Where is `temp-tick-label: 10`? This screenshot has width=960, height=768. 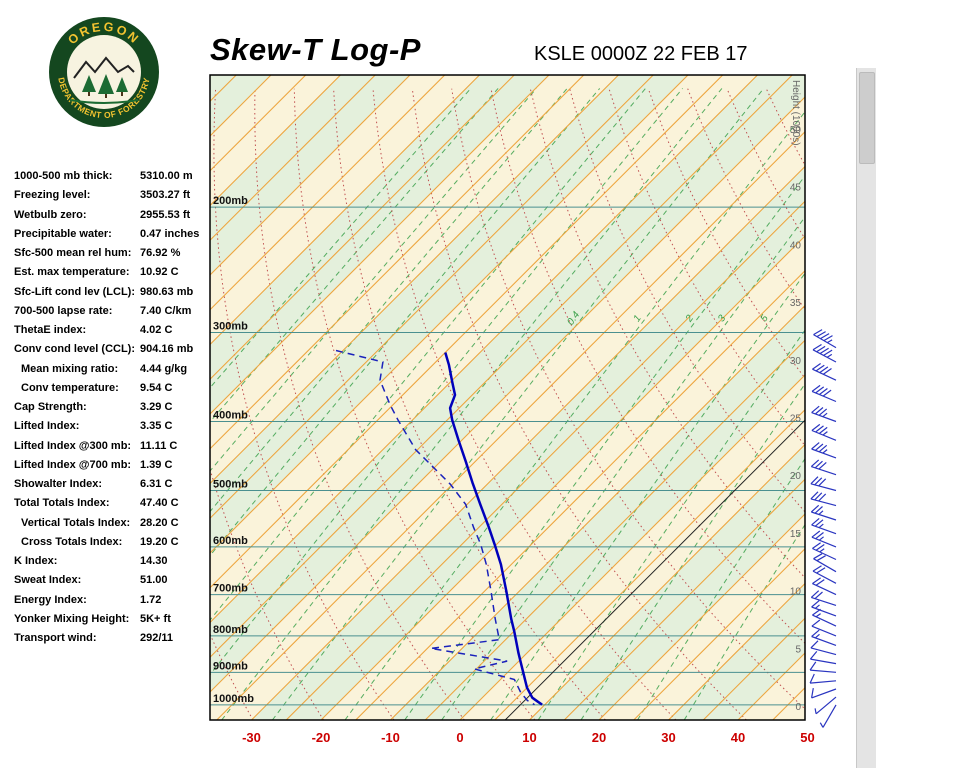 temp-tick-label: 10 is located at coordinates (529, 737).